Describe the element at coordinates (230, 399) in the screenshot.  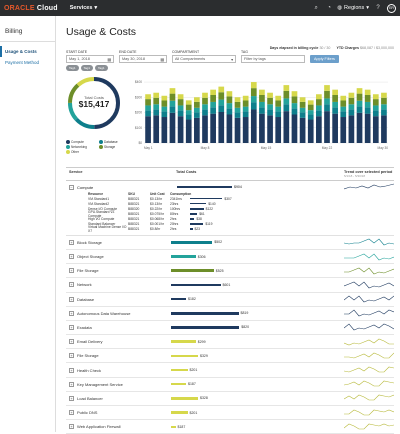
I see `table-row: + Load Balancer $328` at that location.